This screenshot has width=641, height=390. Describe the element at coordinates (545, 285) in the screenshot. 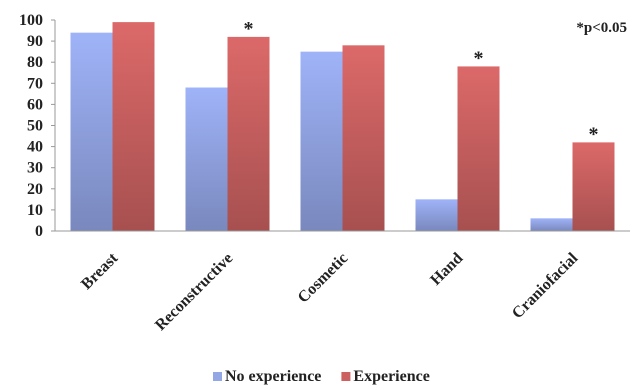

I see `x-tick-label: Craniofacial` at that location.